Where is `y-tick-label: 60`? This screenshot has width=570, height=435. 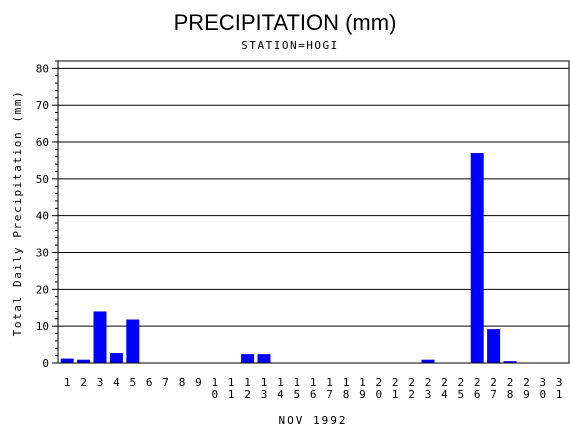 y-tick-label: 60 is located at coordinates (42, 142).